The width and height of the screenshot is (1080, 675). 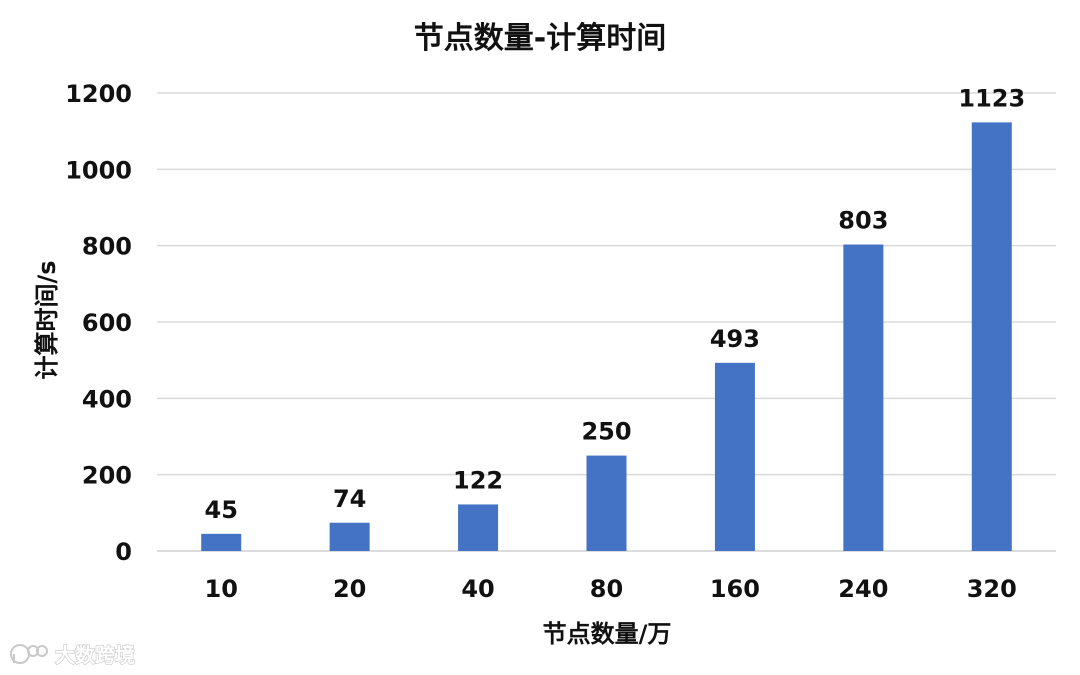 I want to click on y-tick-label: 1200, so click(x=98, y=94).